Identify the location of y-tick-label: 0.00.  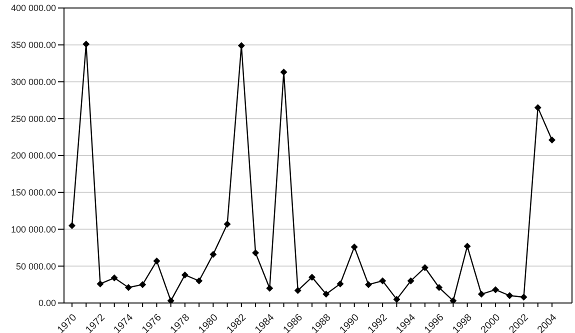
(47, 303).